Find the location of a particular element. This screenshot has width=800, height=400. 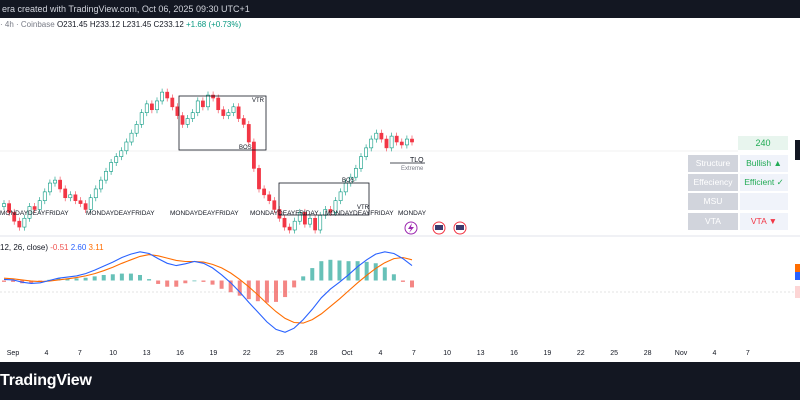

hist-marker is located at coordinates (797, 292).